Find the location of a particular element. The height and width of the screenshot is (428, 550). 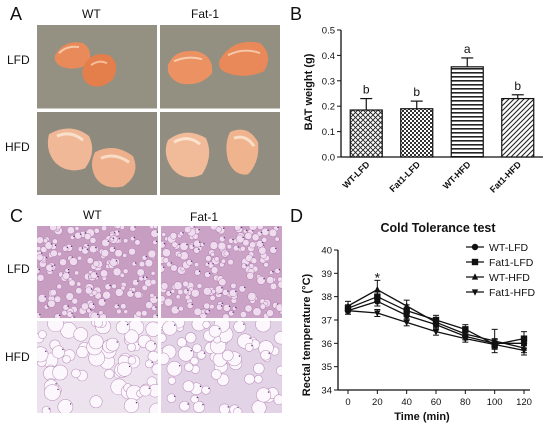

histology-fat1-hfd is located at coordinates (221, 367).